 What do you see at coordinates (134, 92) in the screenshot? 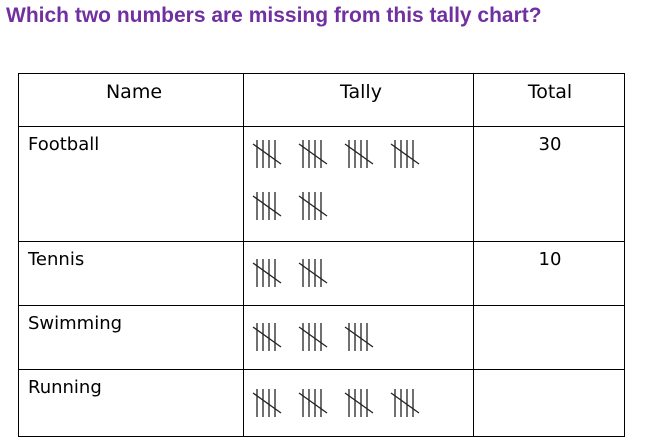
I see `header-cell: Name` at bounding box center [134, 92].